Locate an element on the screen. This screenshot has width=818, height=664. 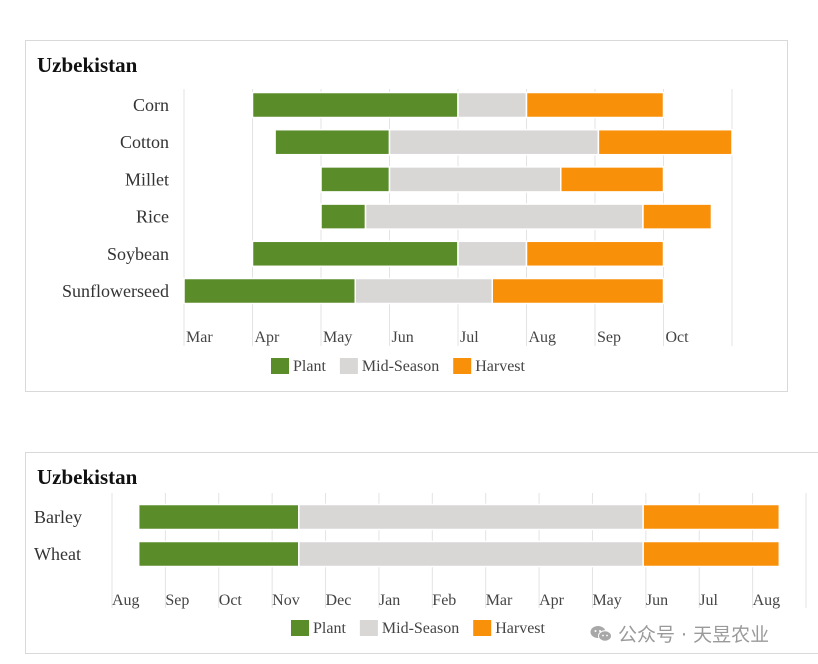
category-label: Cotton is located at coordinates (144, 142).